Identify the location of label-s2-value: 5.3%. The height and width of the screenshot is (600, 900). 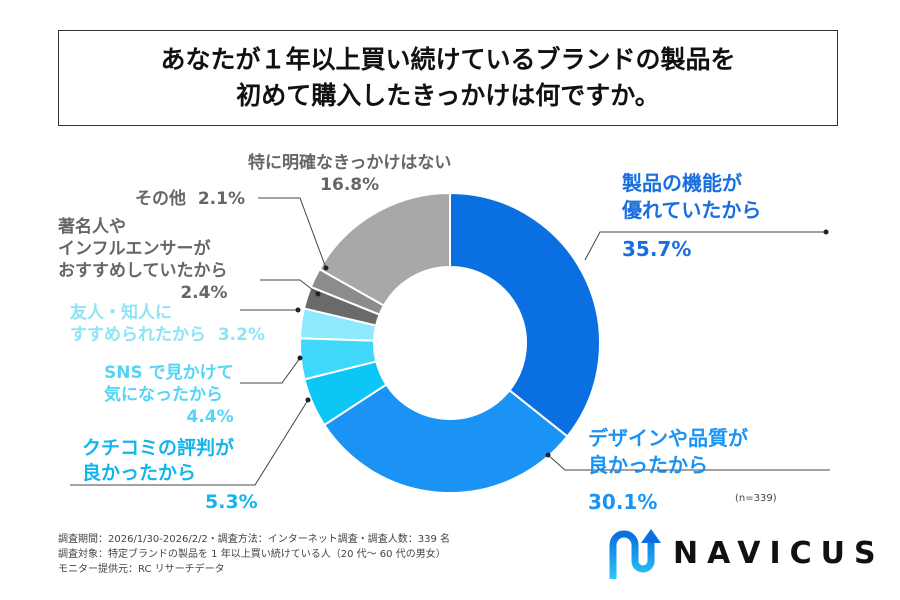
(231, 502).